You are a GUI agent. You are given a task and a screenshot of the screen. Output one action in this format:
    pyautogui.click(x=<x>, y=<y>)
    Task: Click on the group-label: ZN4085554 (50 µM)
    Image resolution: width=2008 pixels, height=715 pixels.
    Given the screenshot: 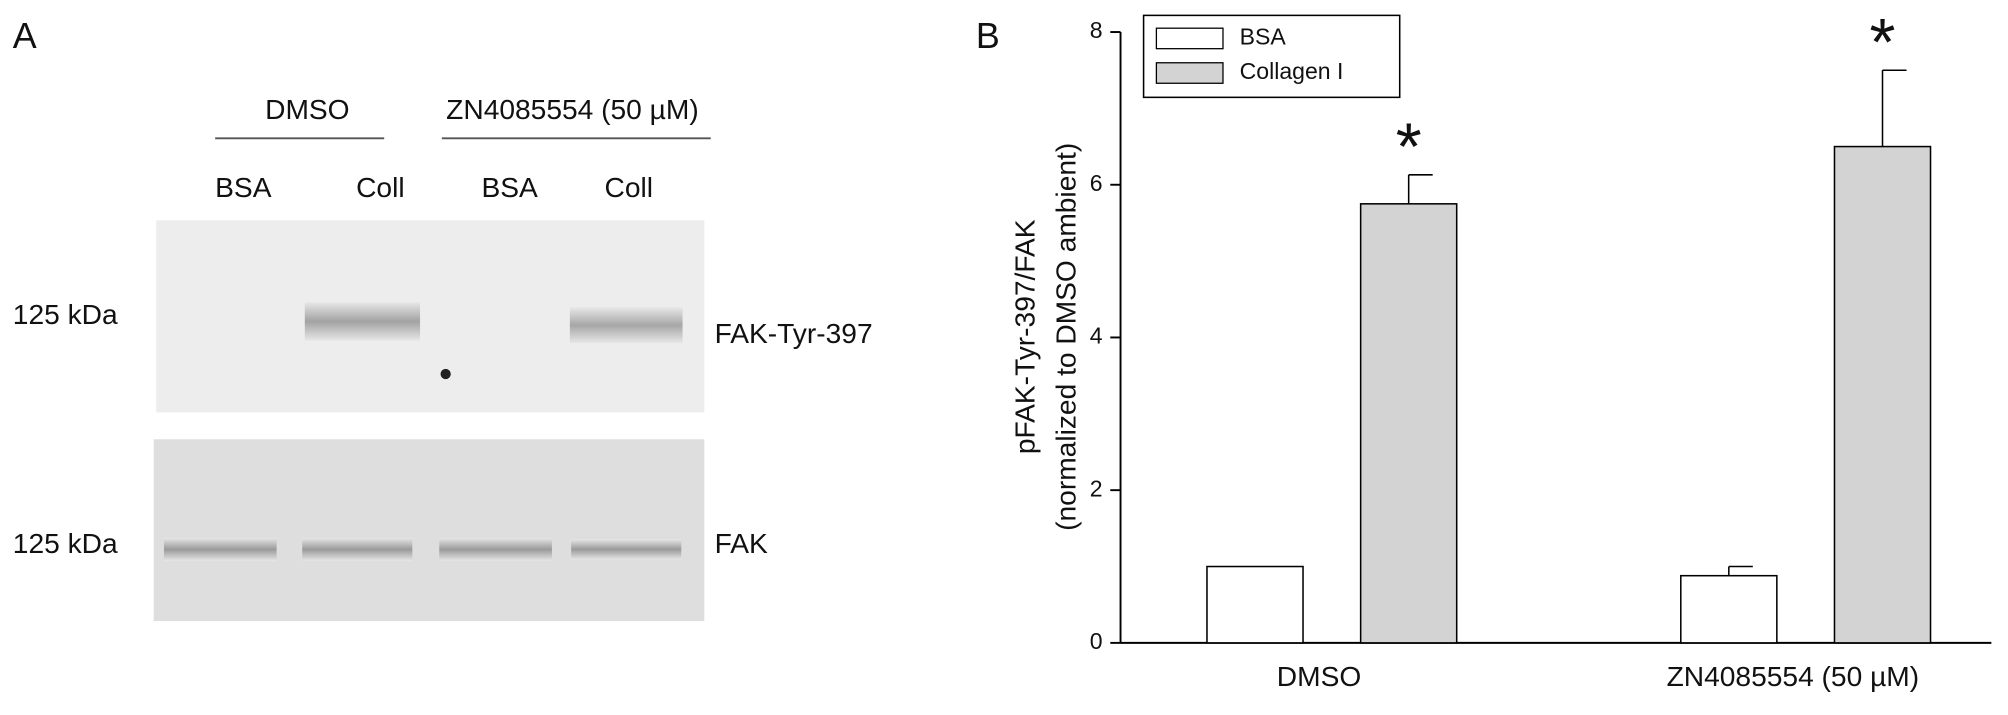 What is the action you would take?
    pyautogui.click(x=572, y=109)
    